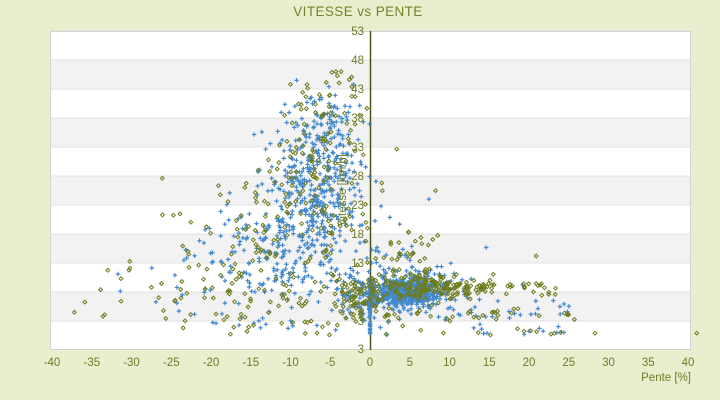 Image resolution: width=720 pixels, height=400 pixels. Describe the element at coordinates (290, 363) in the screenshot. I see `x-tick-label: -10` at that location.